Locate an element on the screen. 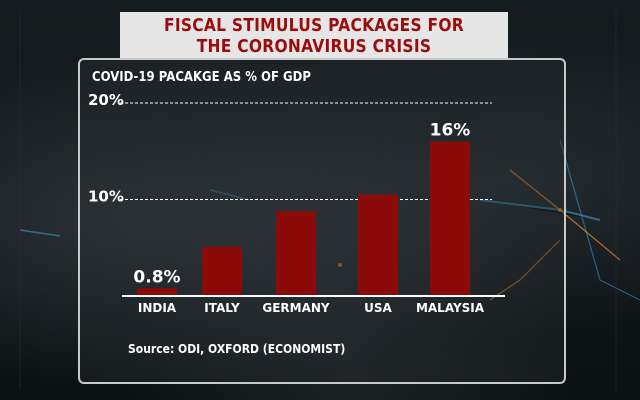 Image resolution: width=640 pixels, height=400 pixels. x-tick-label: USA is located at coordinates (378, 308).